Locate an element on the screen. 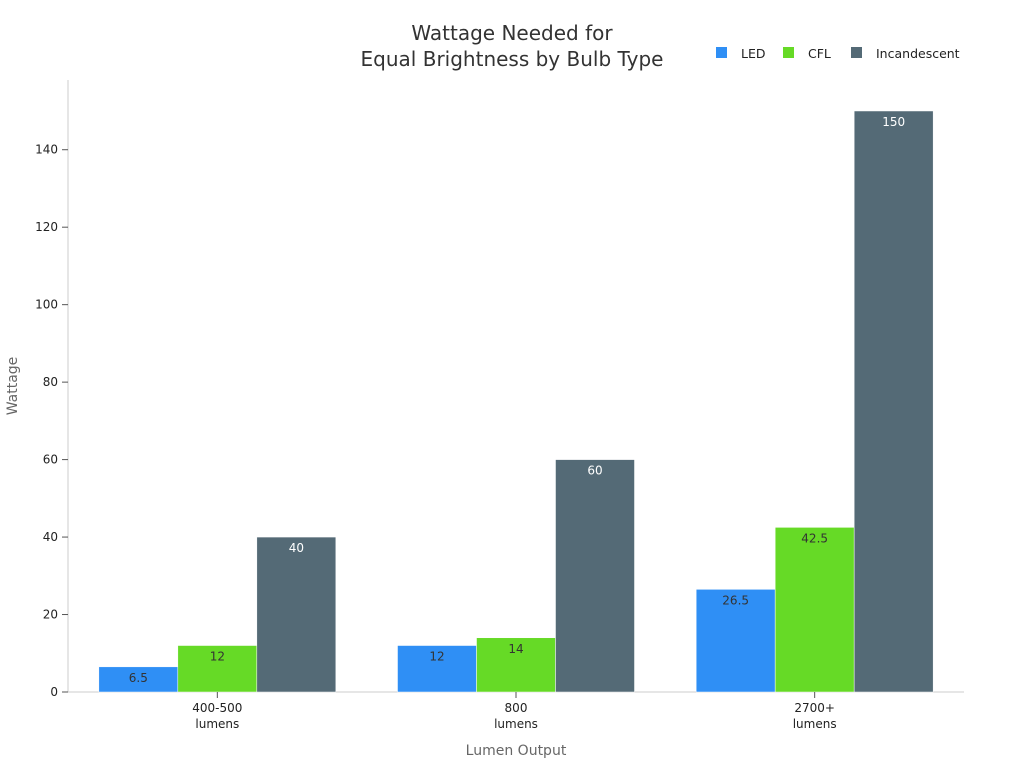  bar-value-label: 150 is located at coordinates (893, 122).